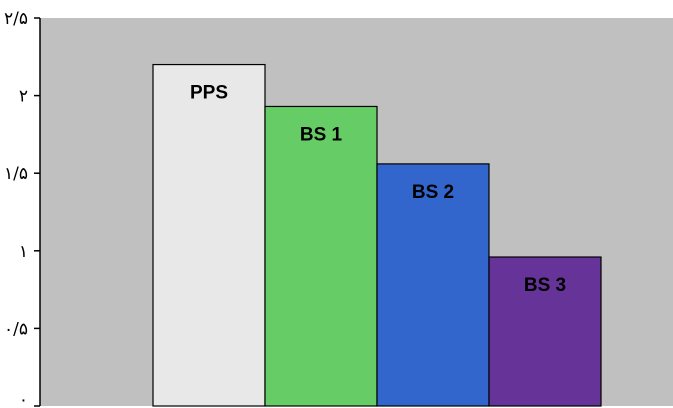 Image resolution: width=673 pixels, height=408 pixels. I want to click on y-tick-label: ٢/۵, so click(16, 19).